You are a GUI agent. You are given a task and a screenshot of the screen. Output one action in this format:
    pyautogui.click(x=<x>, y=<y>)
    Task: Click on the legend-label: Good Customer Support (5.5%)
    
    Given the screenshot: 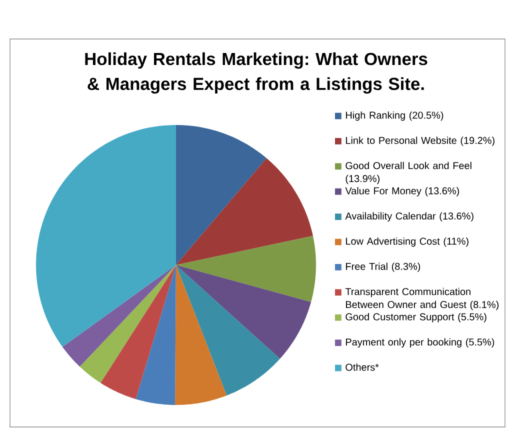 What is the action you would take?
    pyautogui.click(x=416, y=317)
    